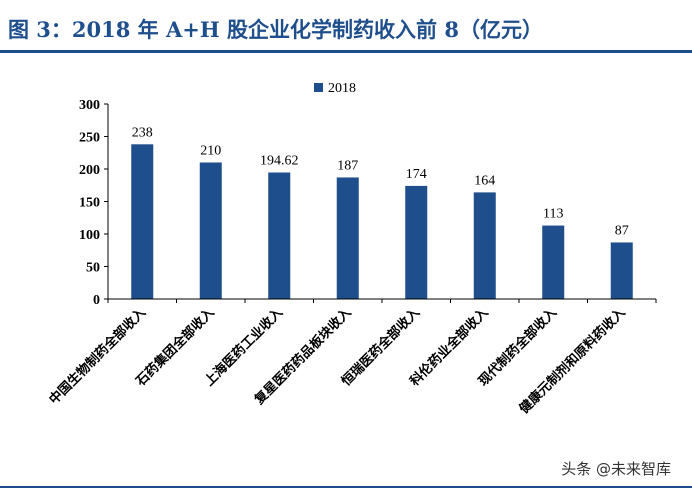 This screenshot has width=692, height=498. I want to click on x-tick-label: 中国生物制药全部收入, so click(97, 356).